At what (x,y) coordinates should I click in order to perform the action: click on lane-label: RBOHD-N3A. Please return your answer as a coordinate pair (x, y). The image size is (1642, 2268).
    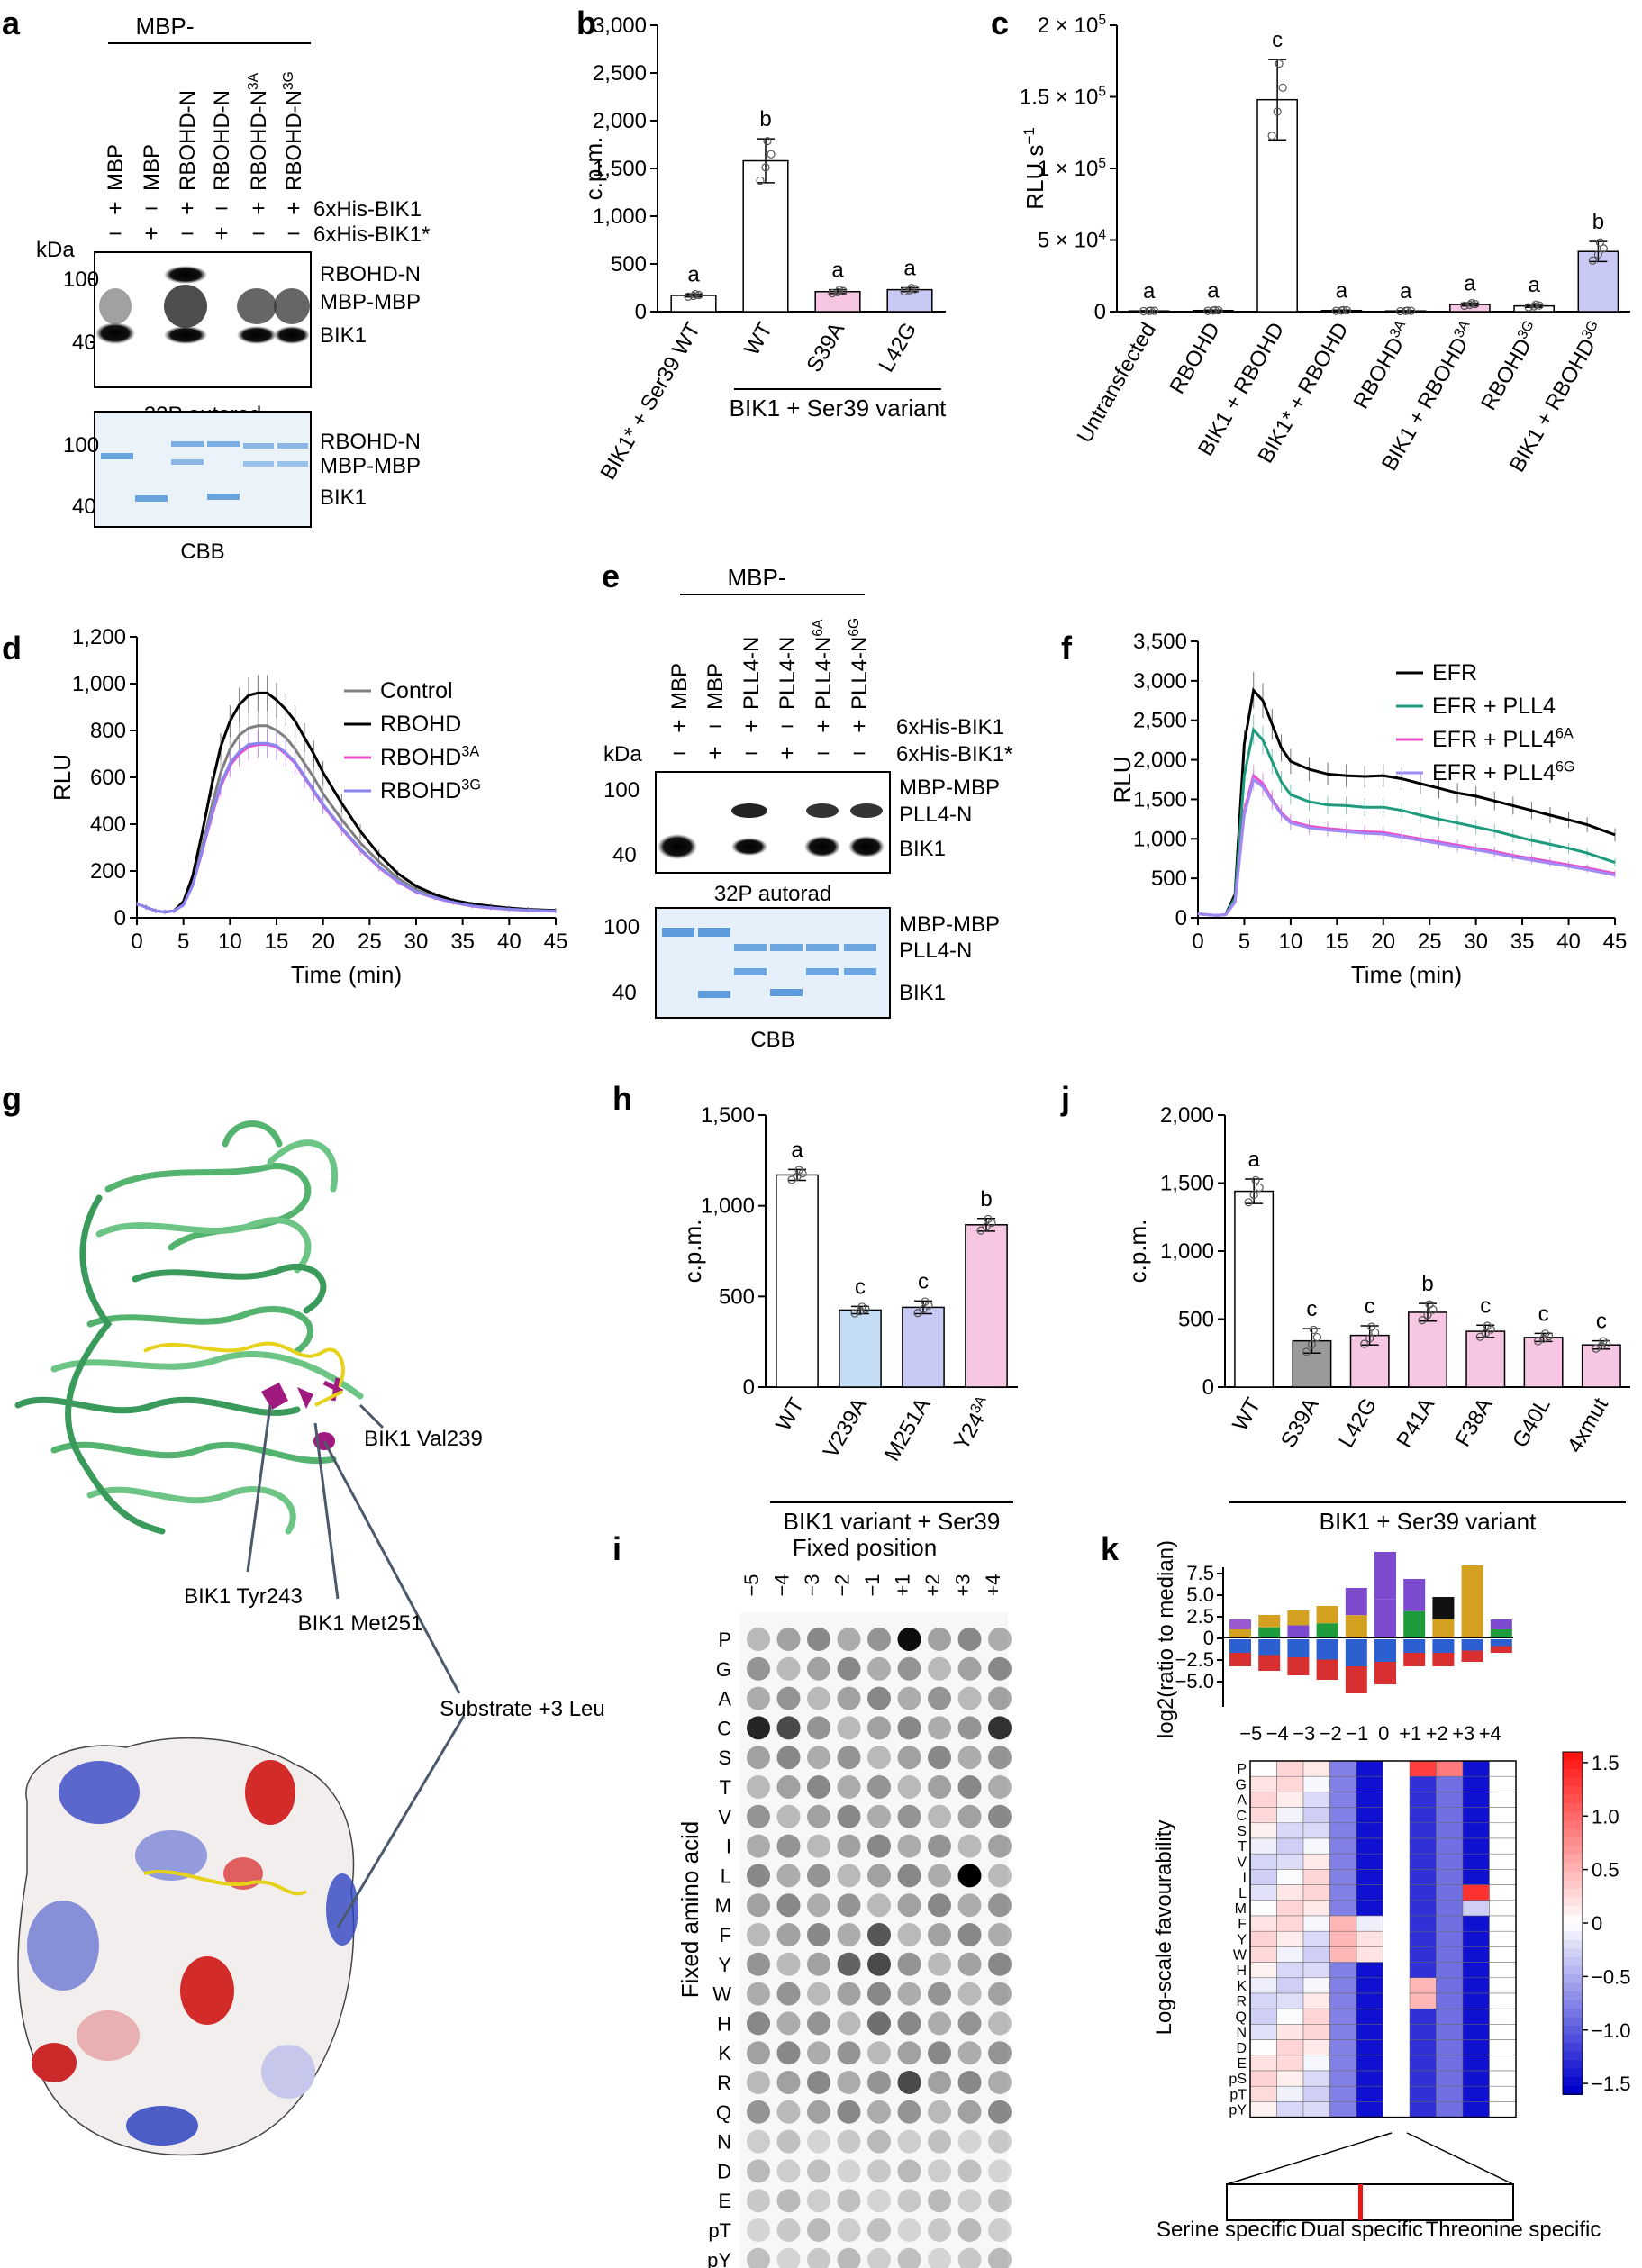
    Looking at the image, I should click on (258, 131).